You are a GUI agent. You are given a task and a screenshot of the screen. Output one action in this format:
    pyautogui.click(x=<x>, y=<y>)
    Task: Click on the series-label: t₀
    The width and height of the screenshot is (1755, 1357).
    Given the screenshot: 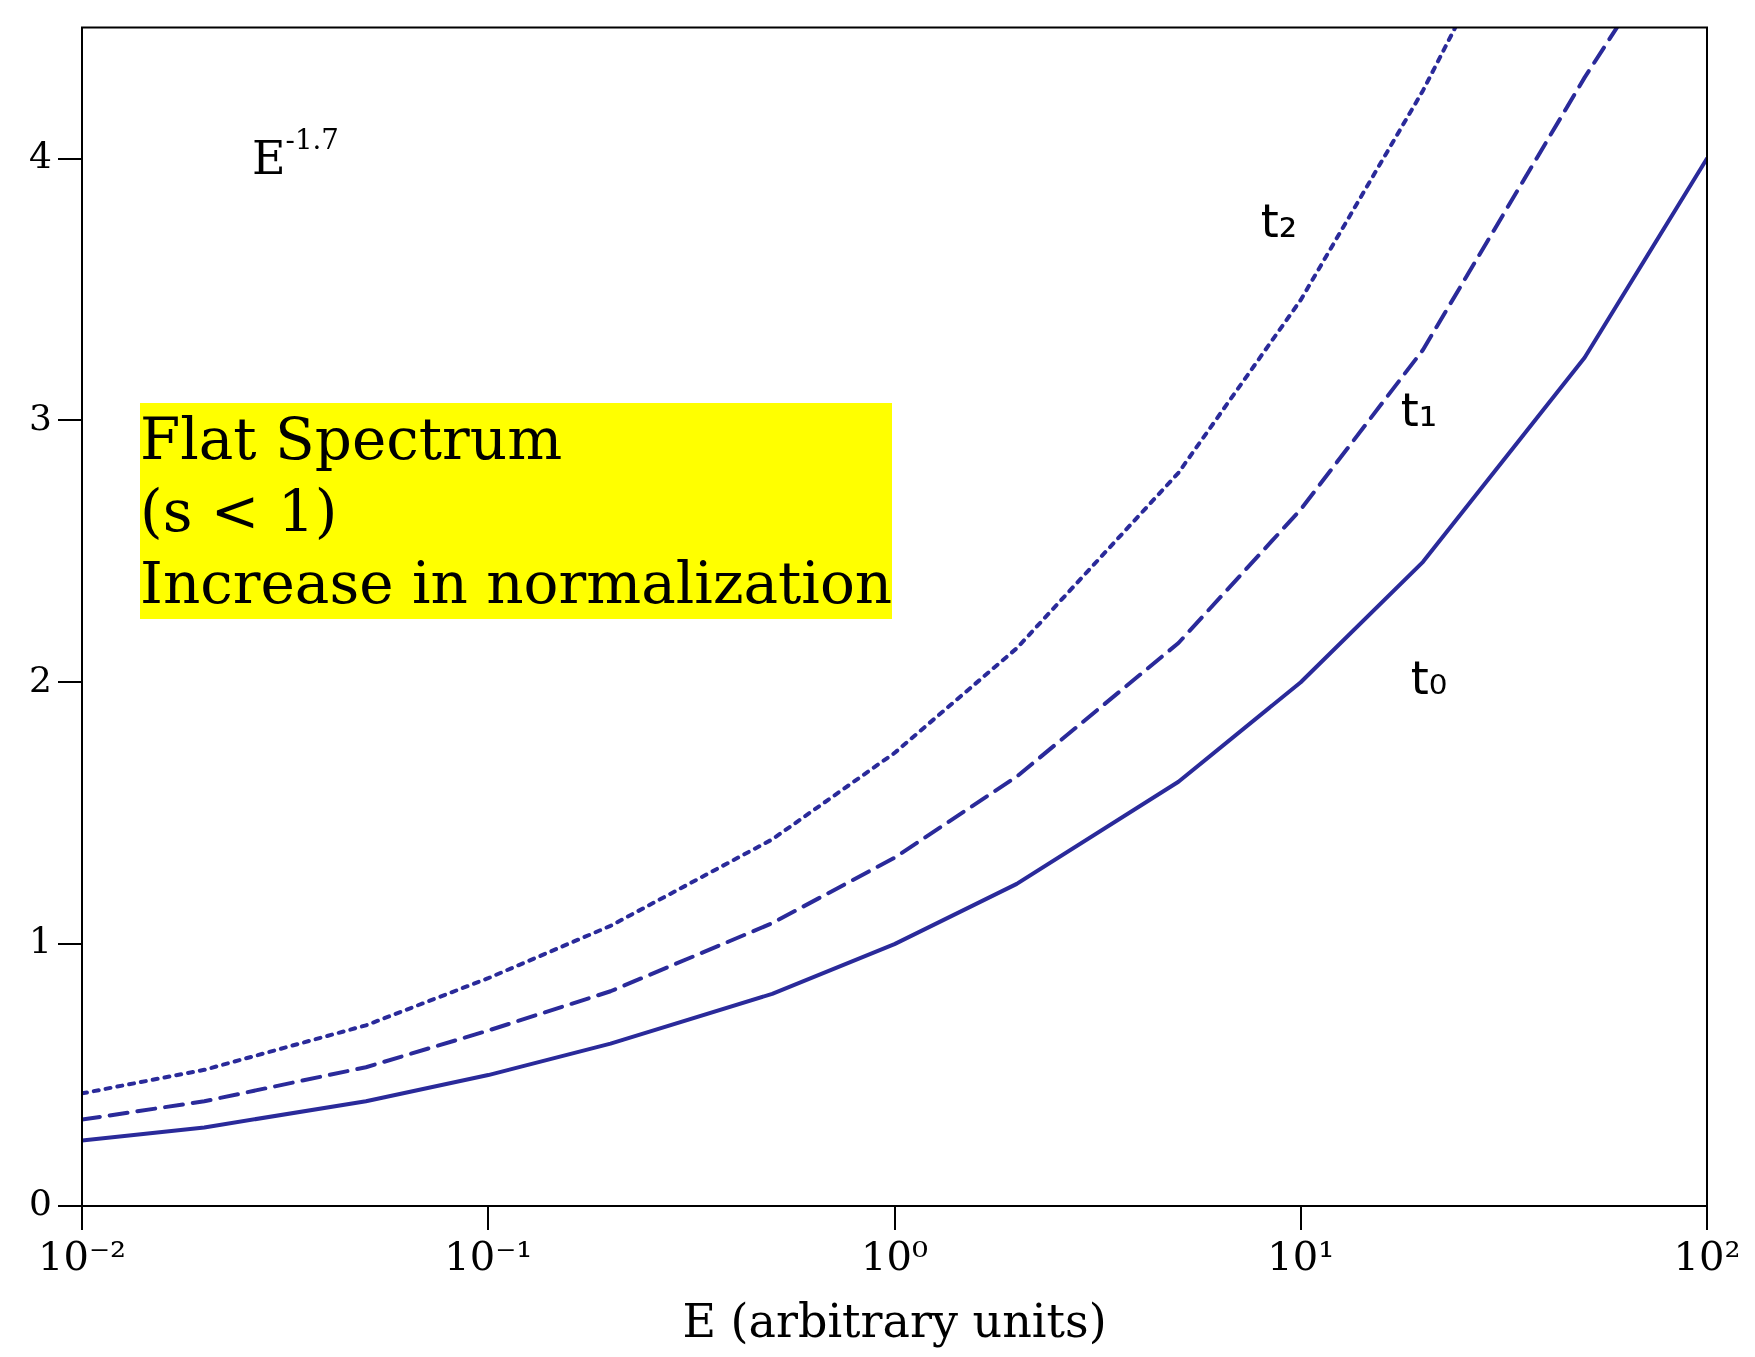 What is the action you would take?
    pyautogui.click(x=1429, y=678)
    